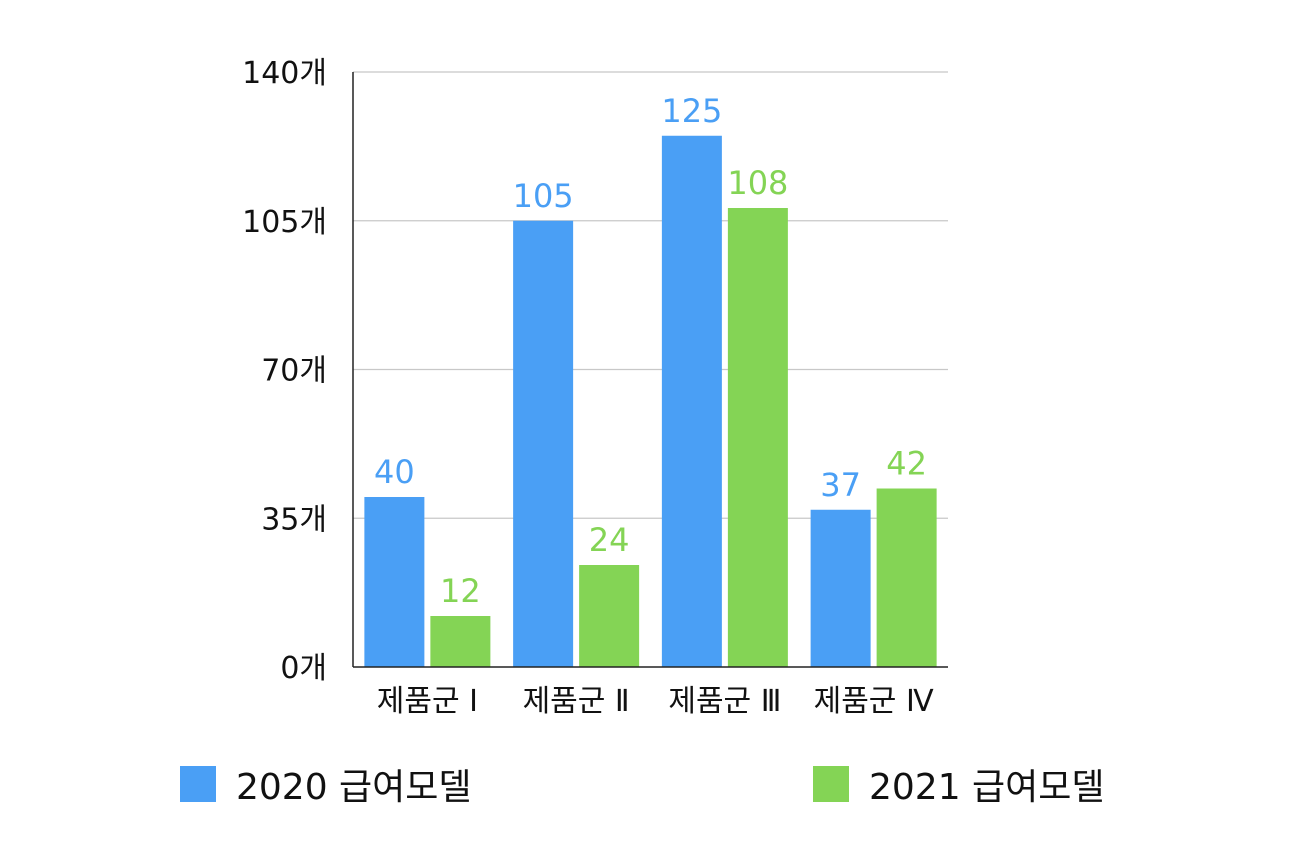 The height and width of the screenshot is (862, 1293). I want to click on y-axis-ticks: 0개 35개 70개 105개 140개, so click(284, 371).